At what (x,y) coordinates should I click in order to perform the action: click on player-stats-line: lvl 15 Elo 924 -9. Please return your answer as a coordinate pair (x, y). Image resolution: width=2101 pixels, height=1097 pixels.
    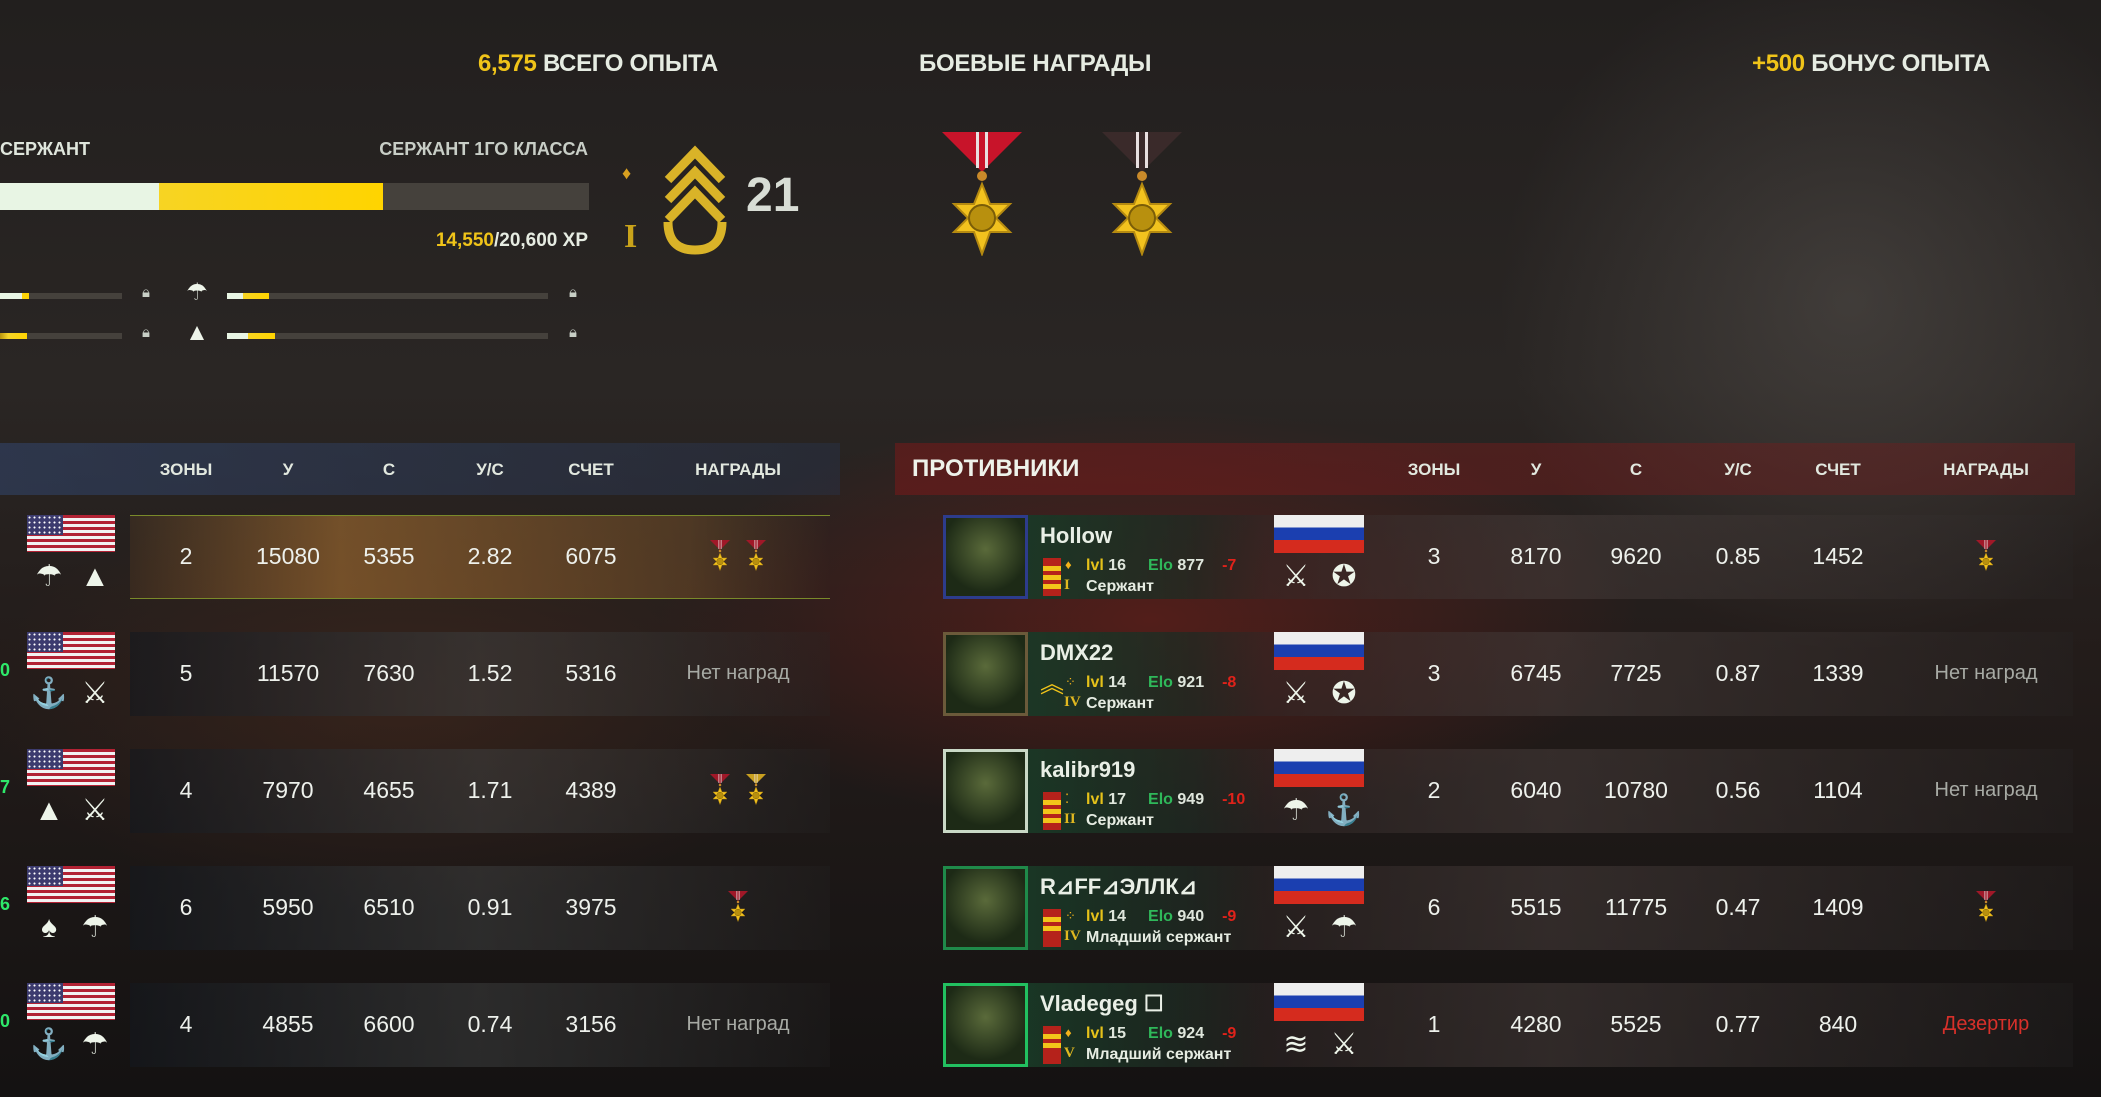
    Looking at the image, I should click on (1161, 1034).